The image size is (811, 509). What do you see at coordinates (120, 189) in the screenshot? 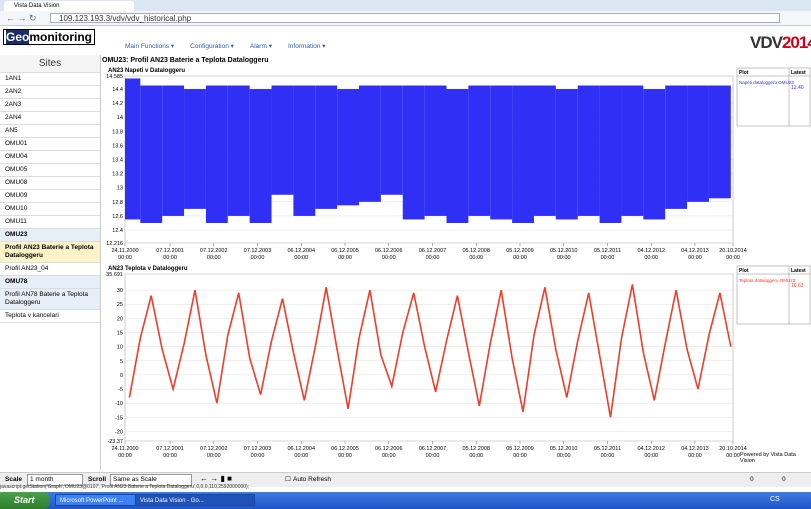
I see `y-tick-label: 13` at bounding box center [120, 189].